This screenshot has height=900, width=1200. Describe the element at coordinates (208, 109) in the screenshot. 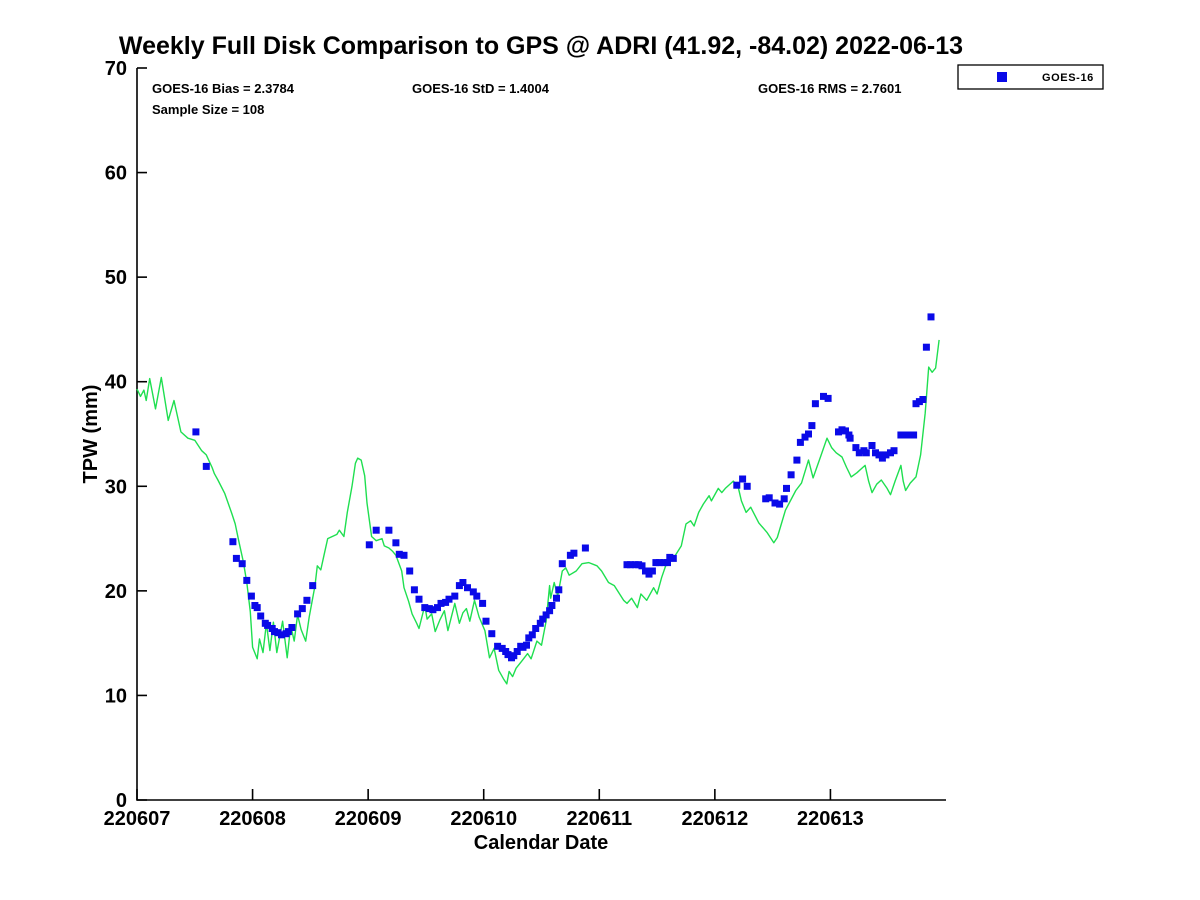

I see `sample-size-annotation: Sample Size = 108` at that location.